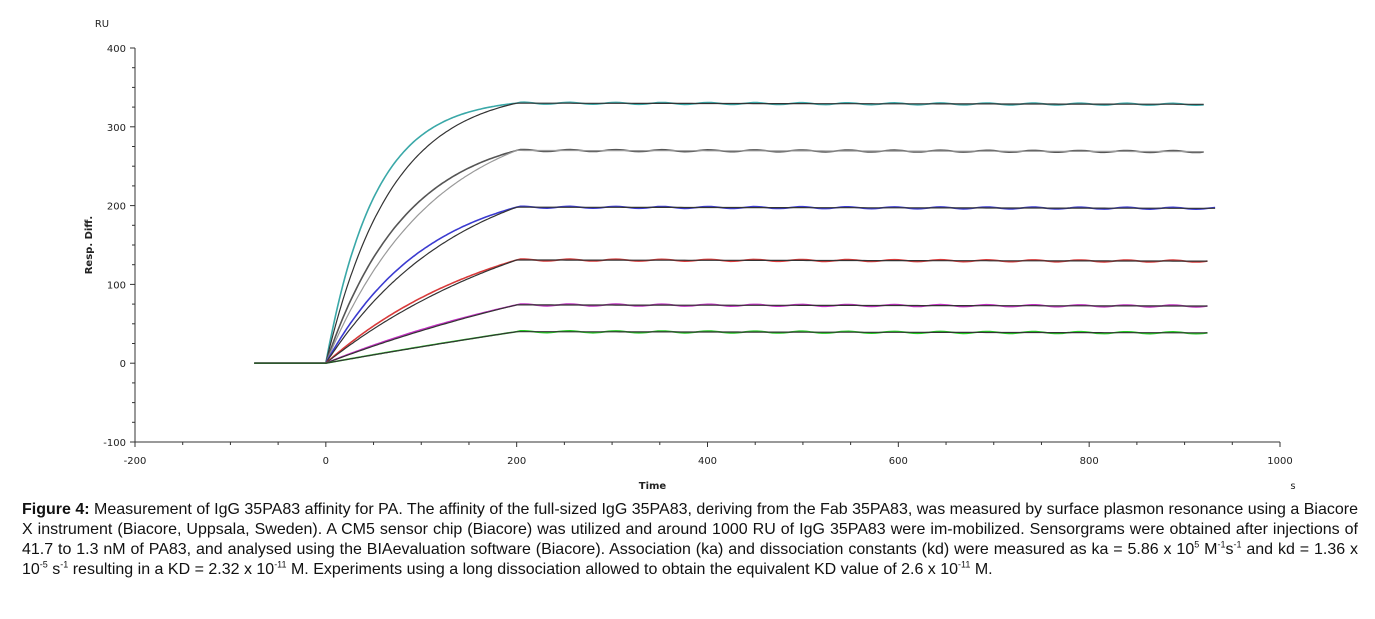  What do you see at coordinates (690, 559) in the screenshot?
I see `caption-text-4: and kd = 1.36 x 10` at bounding box center [690, 559].